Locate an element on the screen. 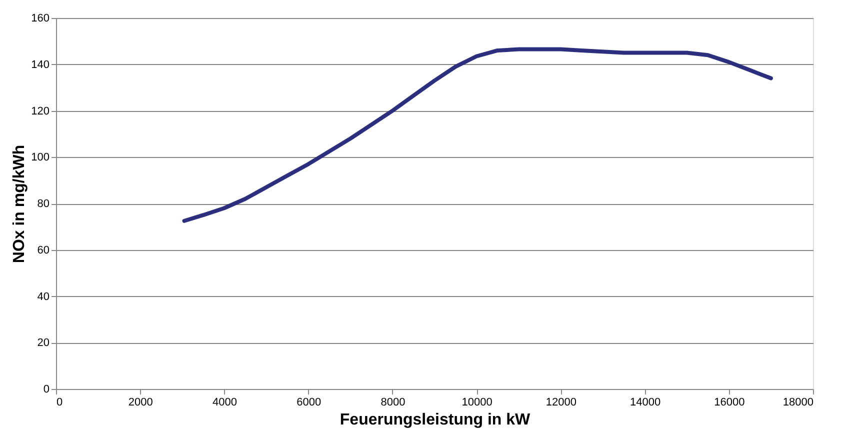 The width and height of the screenshot is (857, 432). y-axis-title: NOx in mg/kWh is located at coordinates (19, 204).